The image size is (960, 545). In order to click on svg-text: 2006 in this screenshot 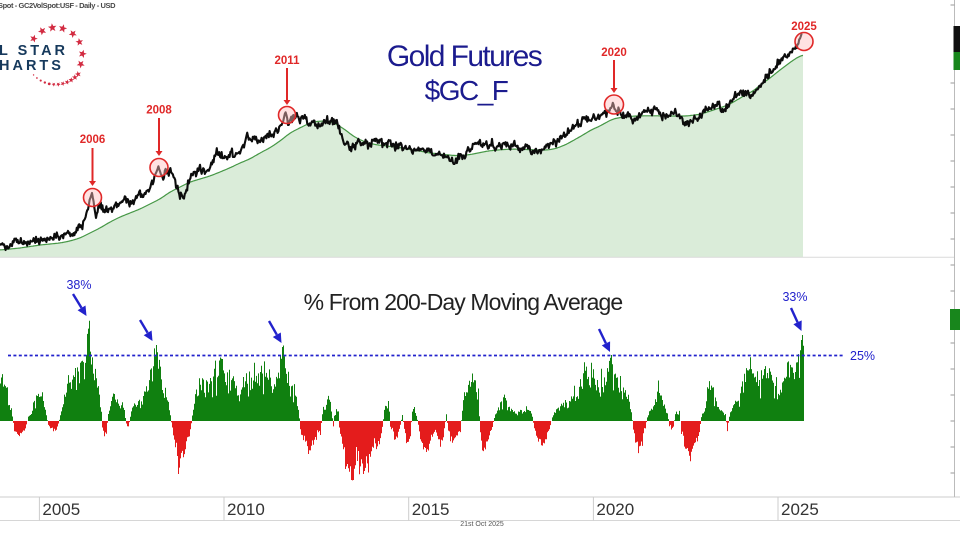, I will do `click(93, 140)`.